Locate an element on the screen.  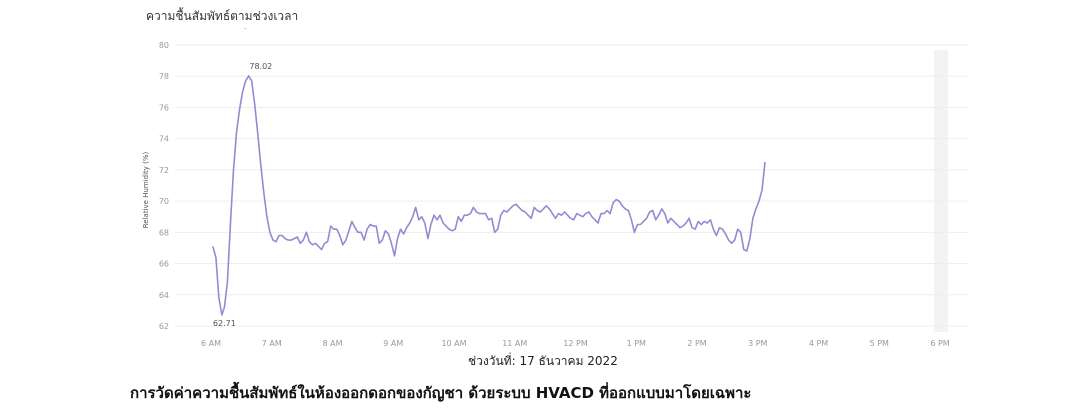
min-value-label: 62.71 is located at coordinates (224, 323).